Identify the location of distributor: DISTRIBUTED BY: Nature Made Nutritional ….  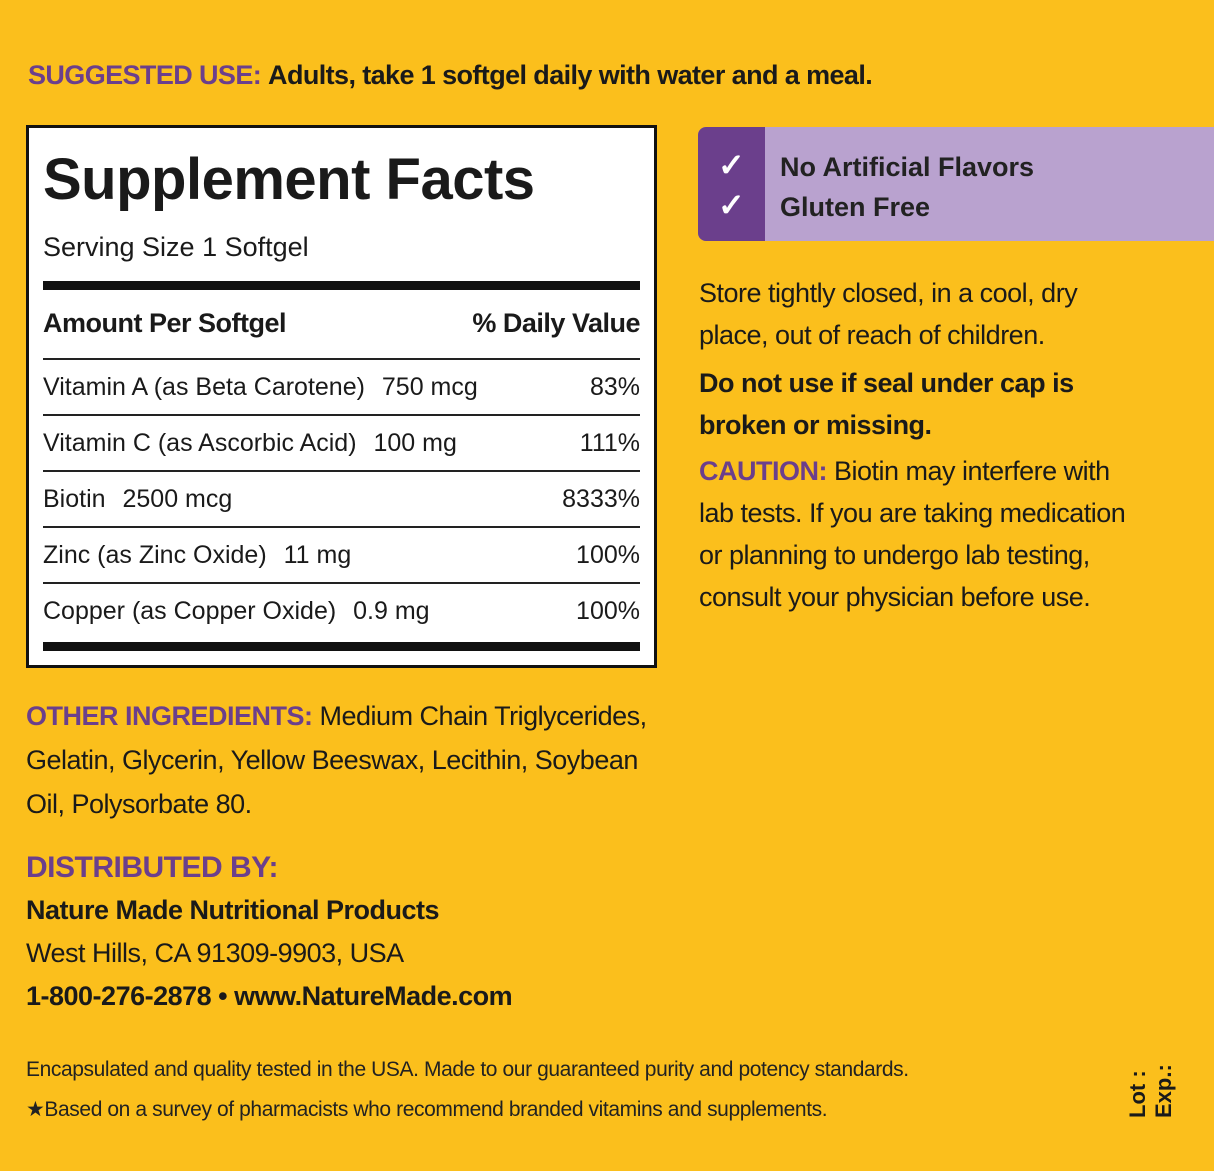
(269, 932).